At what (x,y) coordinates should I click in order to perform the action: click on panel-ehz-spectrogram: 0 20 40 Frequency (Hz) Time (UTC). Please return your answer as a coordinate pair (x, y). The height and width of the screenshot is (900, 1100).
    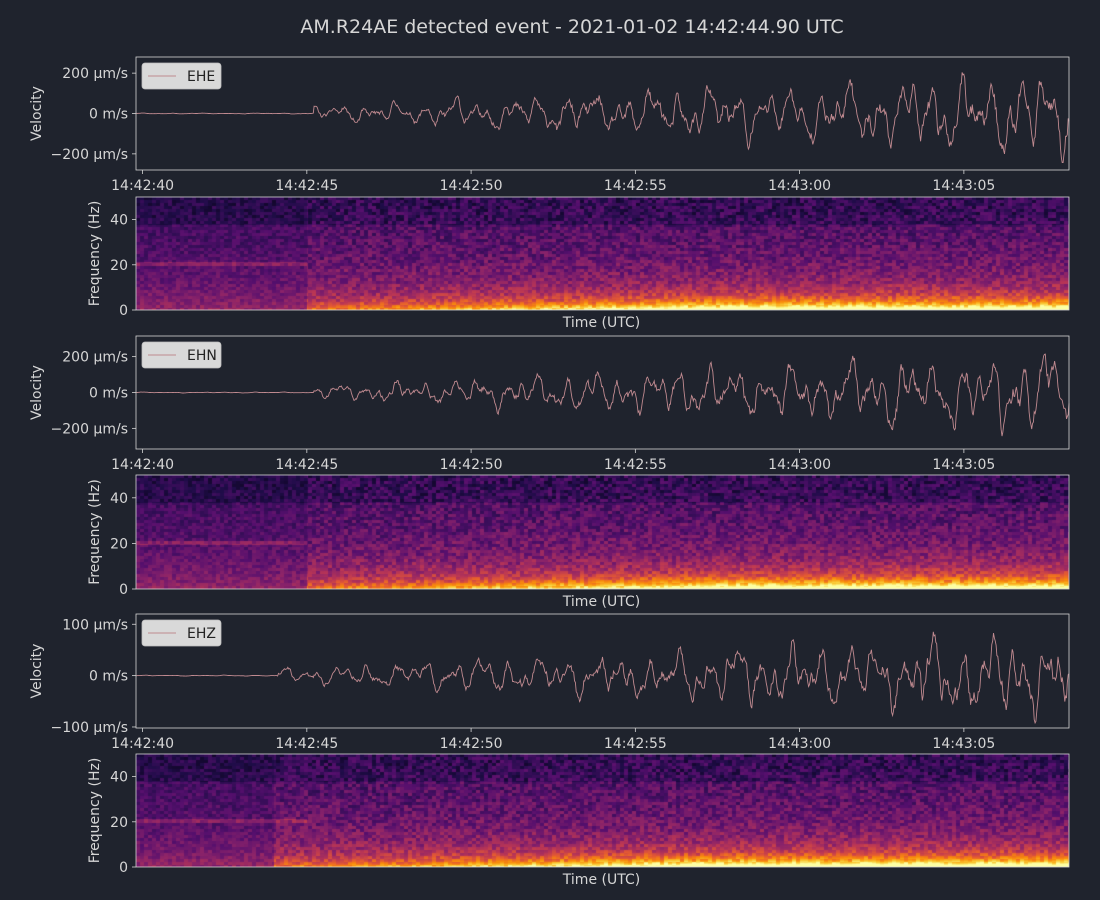
    Looking at the image, I should click on (578, 820).